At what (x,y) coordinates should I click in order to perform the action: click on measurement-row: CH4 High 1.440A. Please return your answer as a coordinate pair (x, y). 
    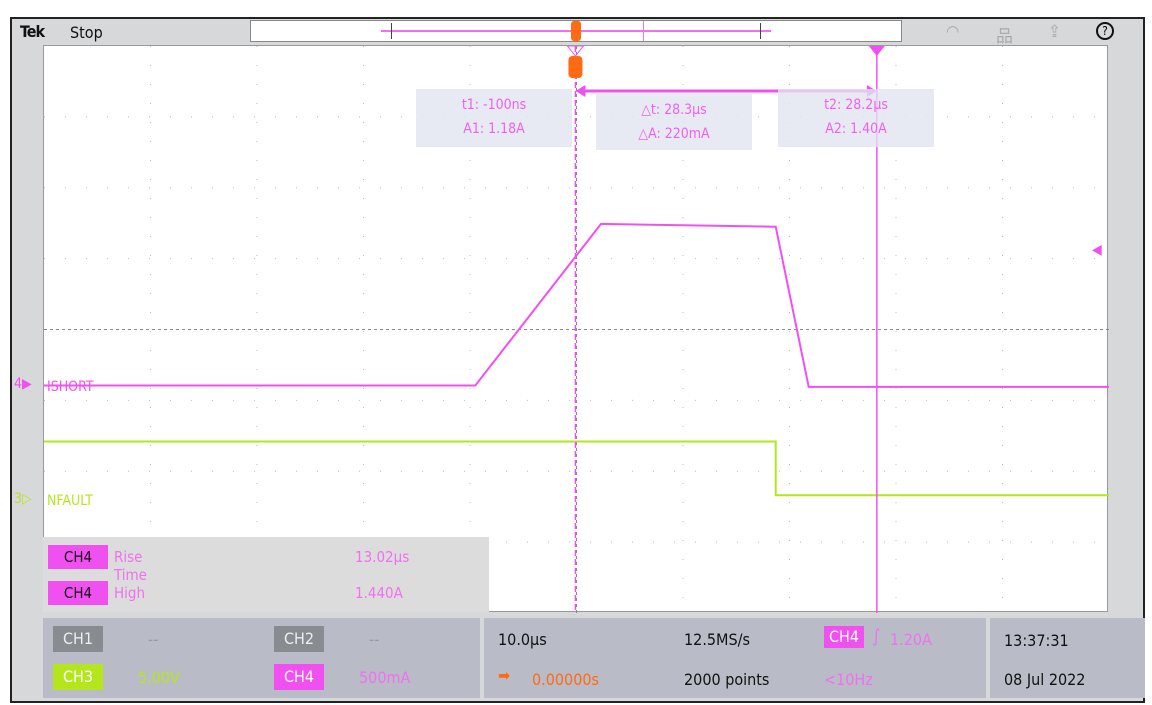
    Looking at the image, I should click on (225, 593).